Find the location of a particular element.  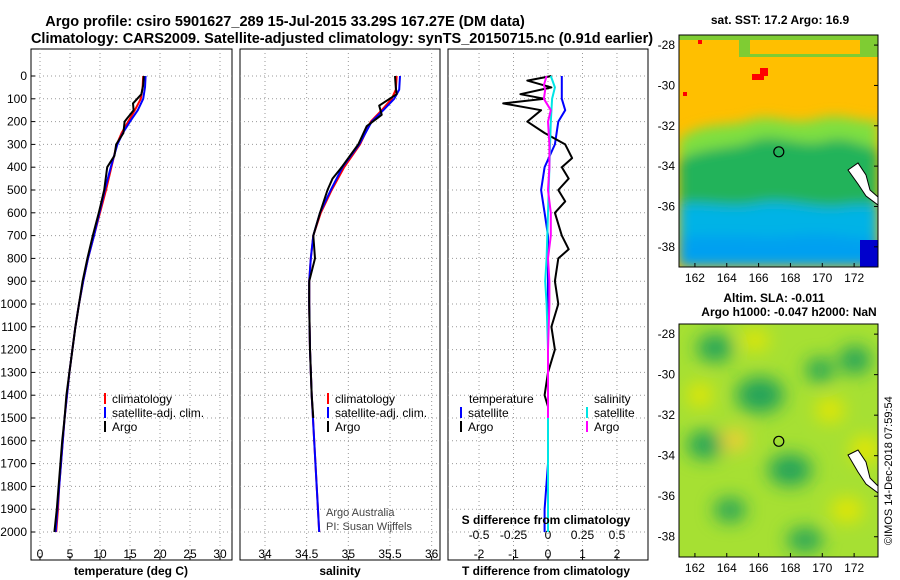

legend-title-temperature: temperature is located at coordinates (501, 399).